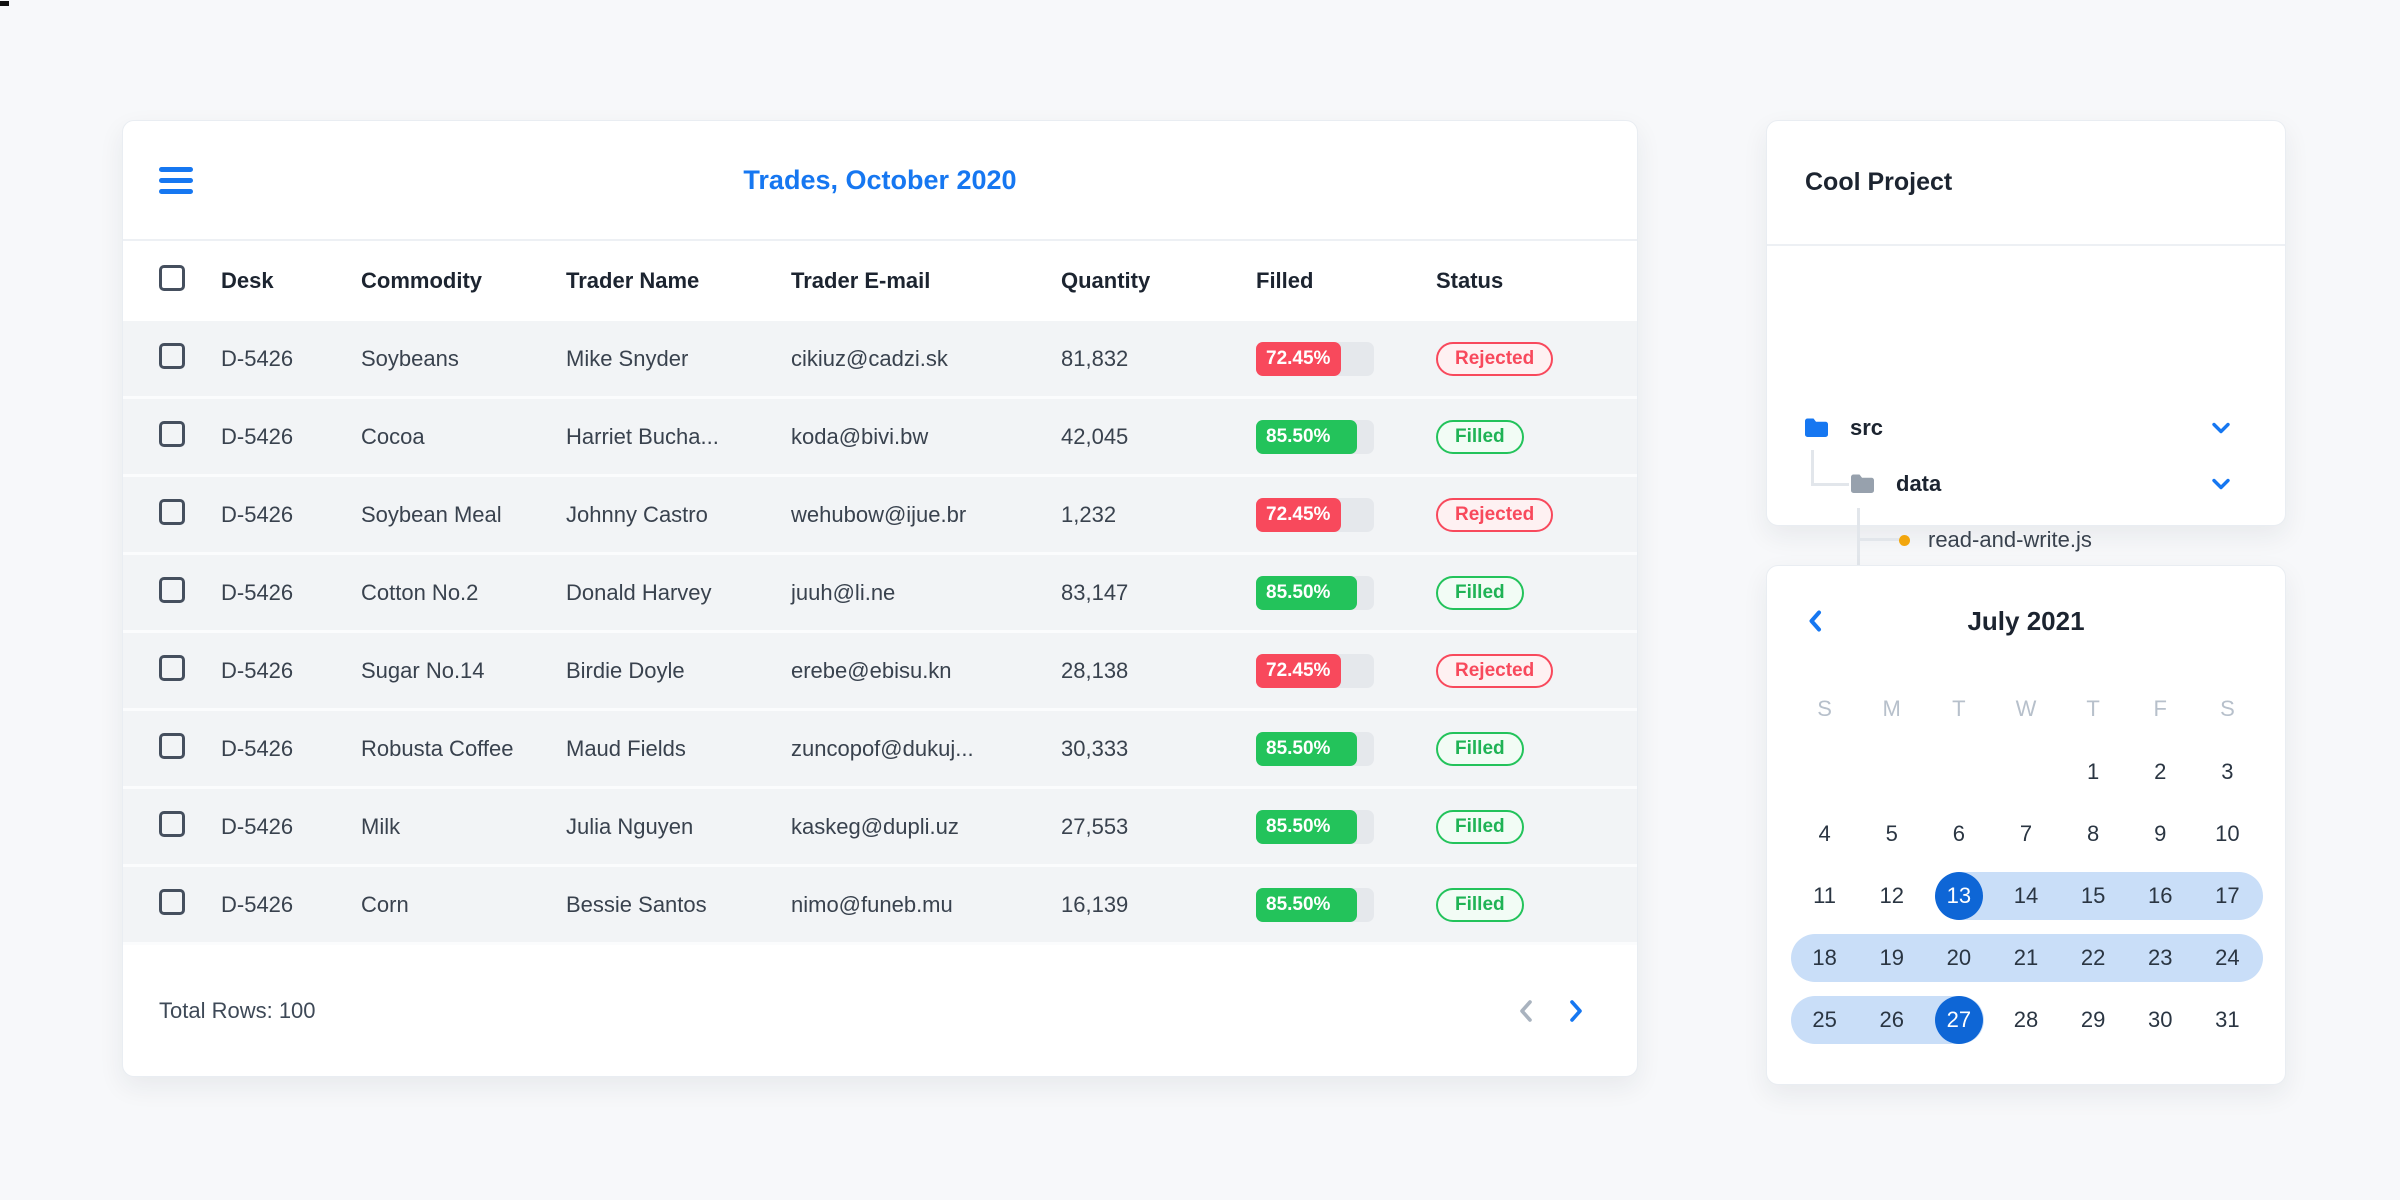  Describe the element at coordinates (627, 358) in the screenshot. I see `cell-trader-name: Mike Snyder` at that location.